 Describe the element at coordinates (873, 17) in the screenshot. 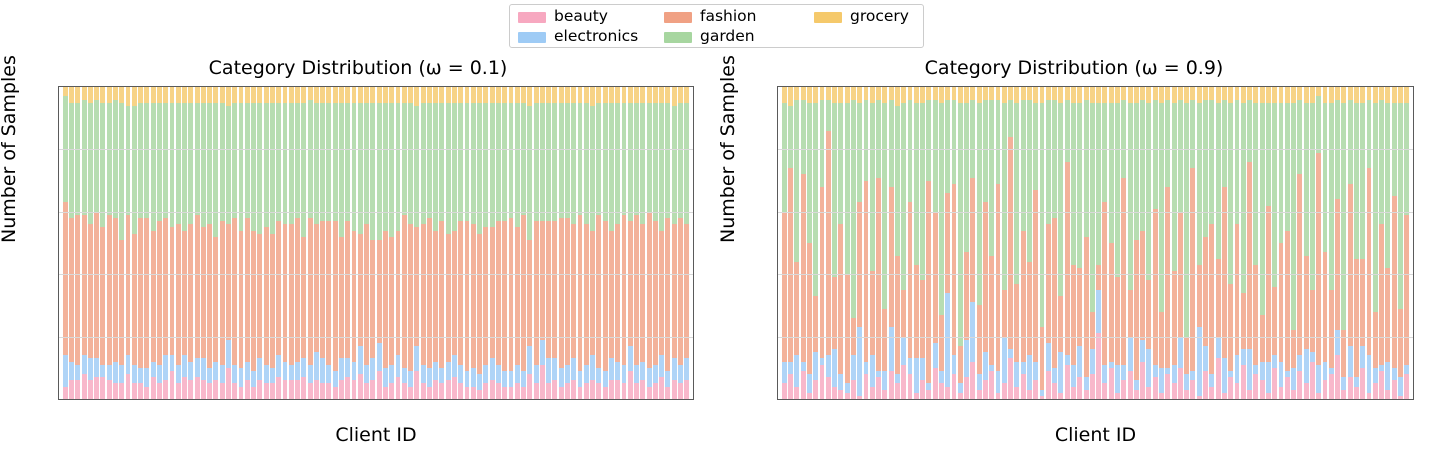

I see `legend-entry-grocery: grocery` at that location.